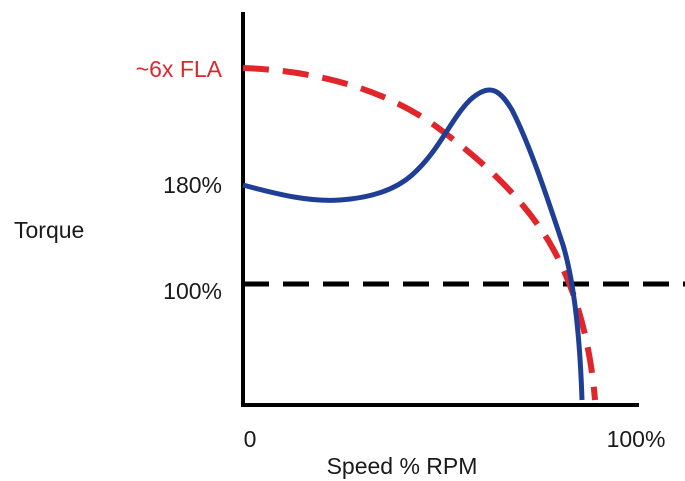 This screenshot has width=685, height=481. What do you see at coordinates (402, 466) in the screenshot?
I see `x-axis-title: Speed % RPM` at bounding box center [402, 466].